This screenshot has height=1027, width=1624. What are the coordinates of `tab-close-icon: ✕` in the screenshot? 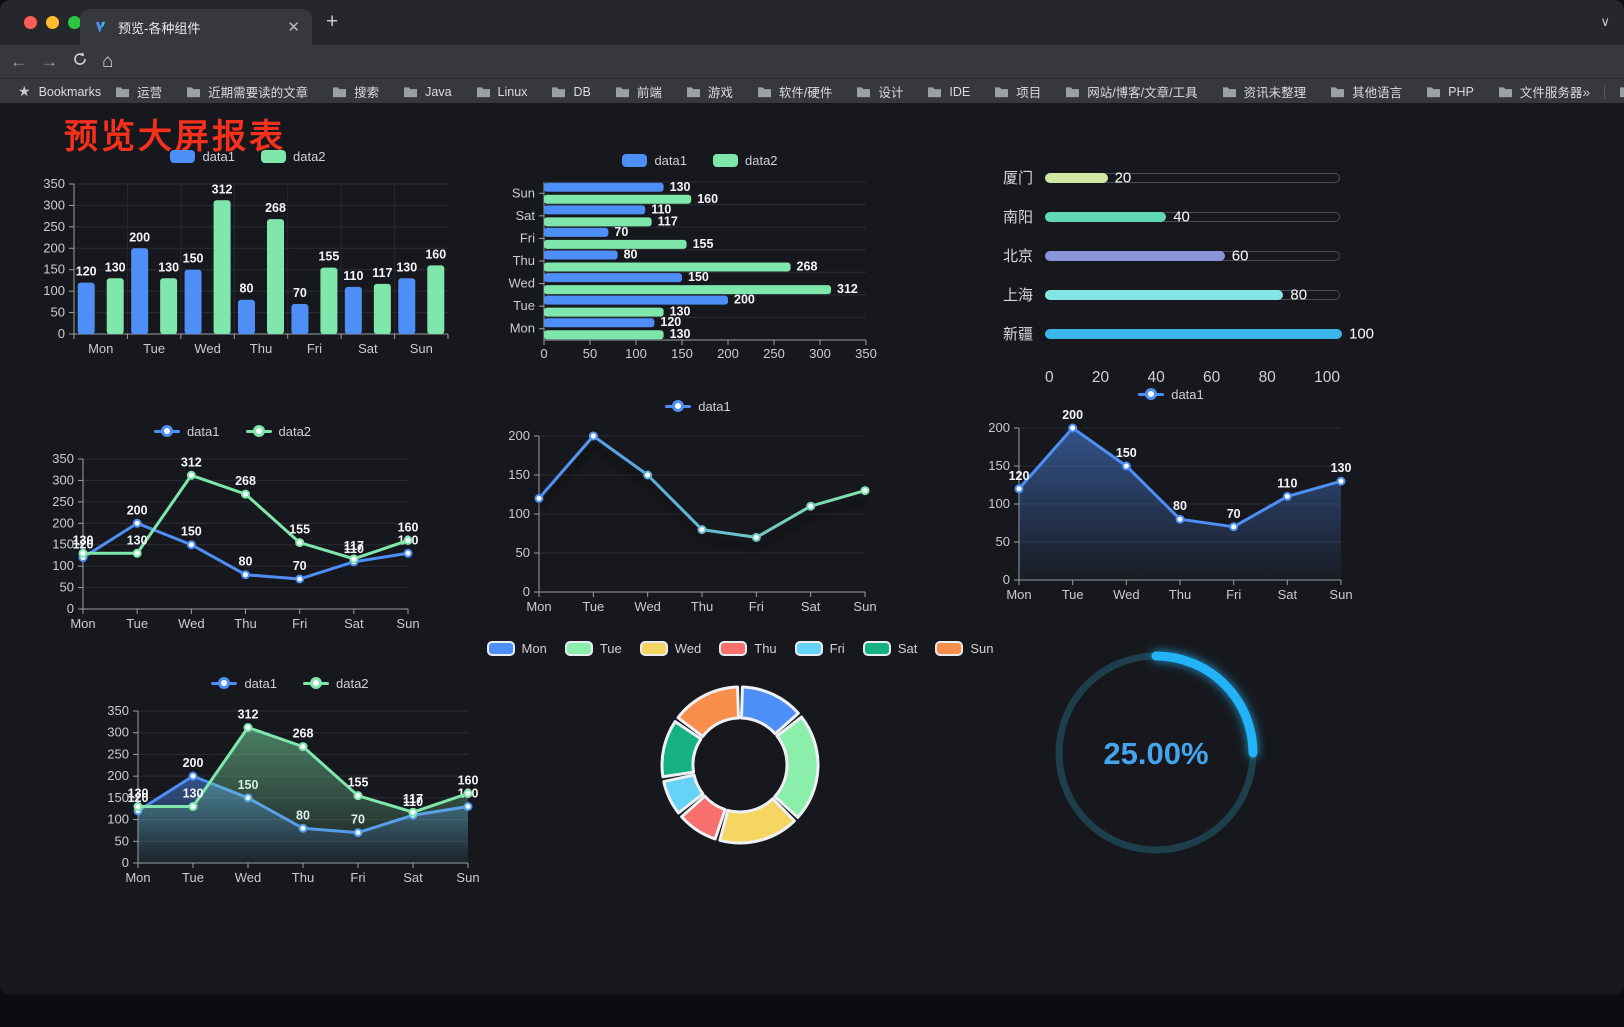 It's located at (293, 27).